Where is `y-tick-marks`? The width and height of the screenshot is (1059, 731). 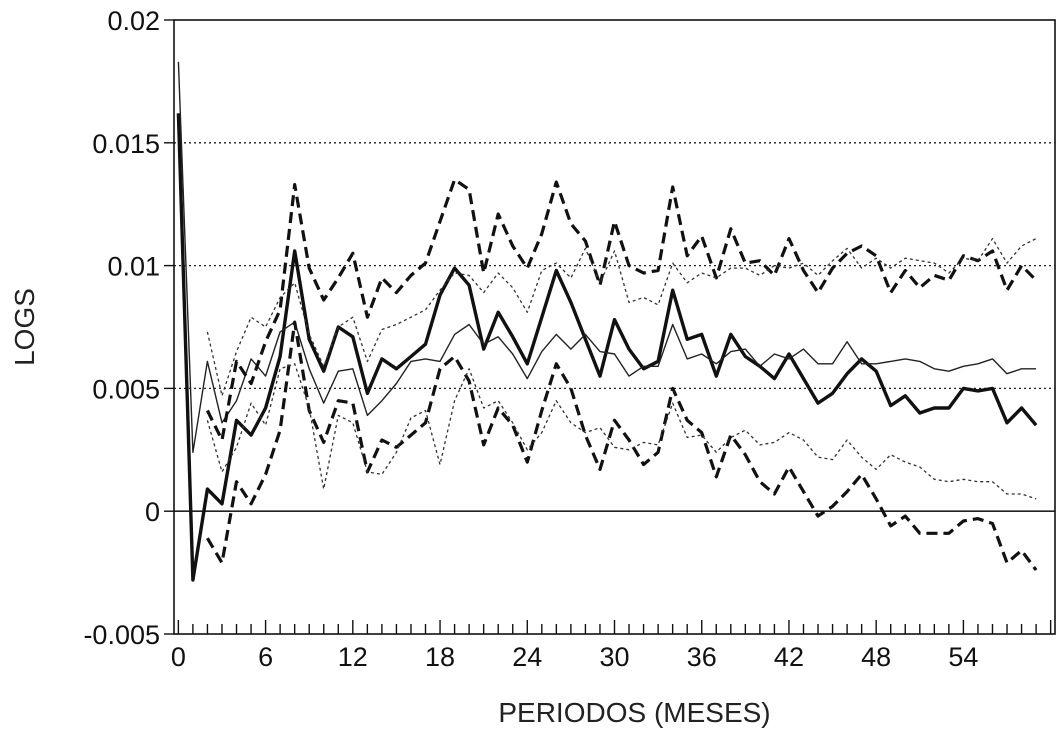
y-tick-marks is located at coordinates (169, 327).